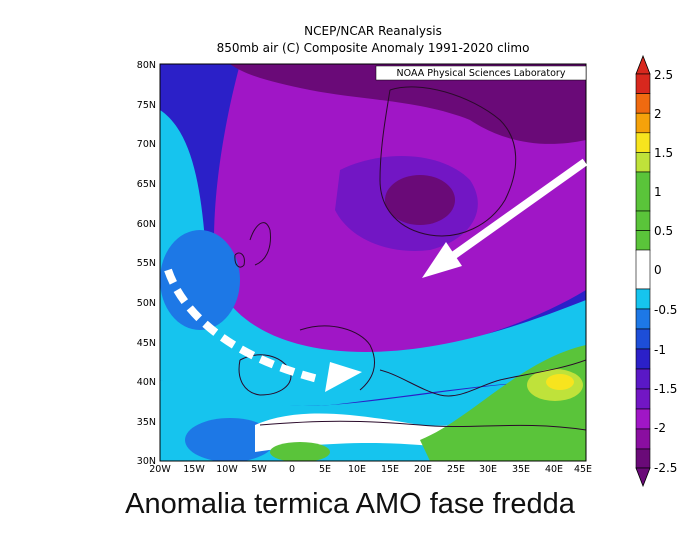 The image size is (700, 542). What do you see at coordinates (357, 469) in the screenshot?
I see `lon-label: 10E` at bounding box center [357, 469].